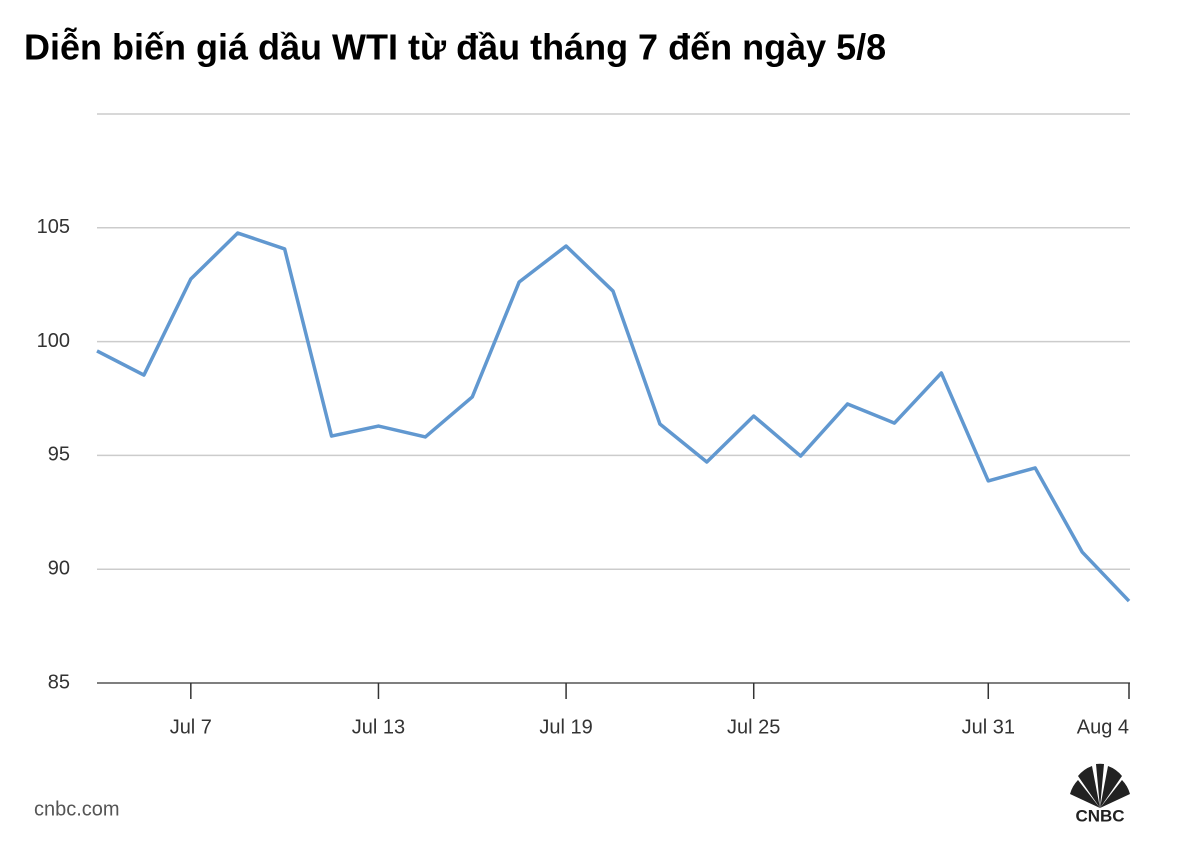 This screenshot has width=1184, height=842. What do you see at coordinates (53, 341) in the screenshot?
I see `y-tick-label: 100` at bounding box center [53, 341].